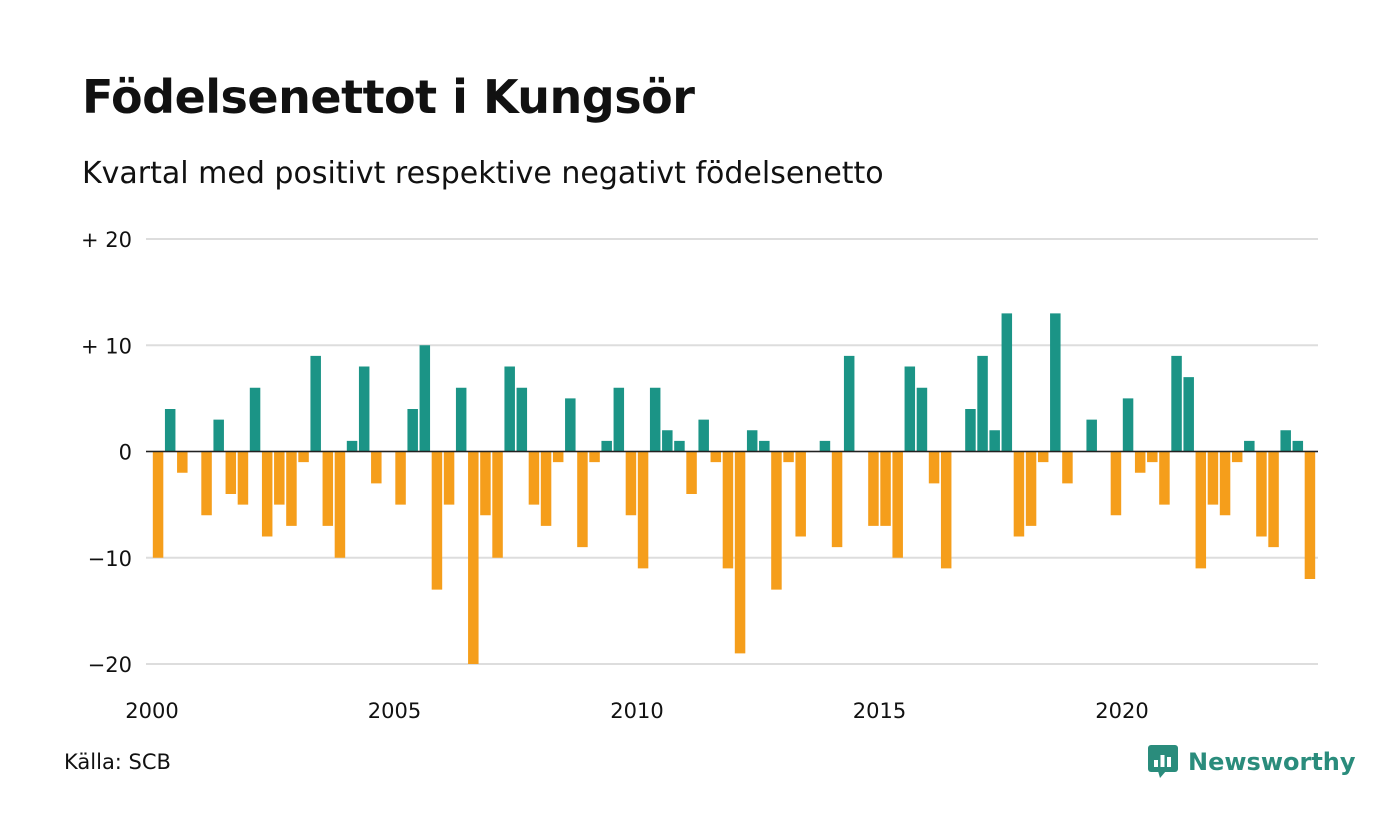 Image resolution: width=1400 pixels, height=840 pixels. Describe the element at coordinates (279, 478) in the screenshot. I see `bar-2002-q3` at that location.